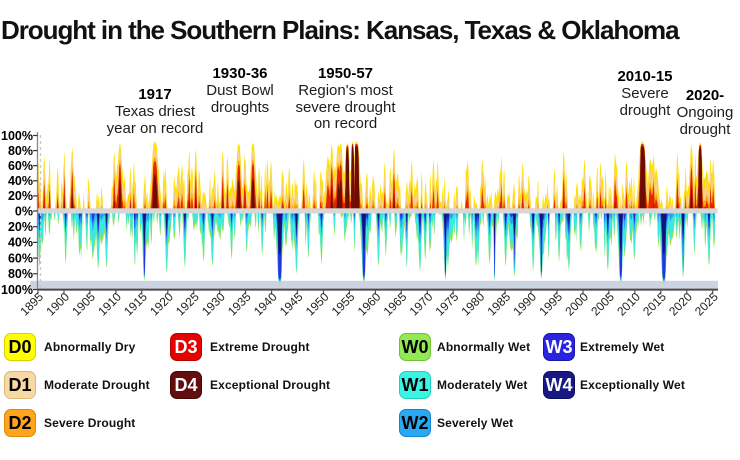 The width and height of the screenshot is (740, 460). Describe the element at coordinates (57, 303) in the screenshot. I see `svg-text: 1900` at that location.